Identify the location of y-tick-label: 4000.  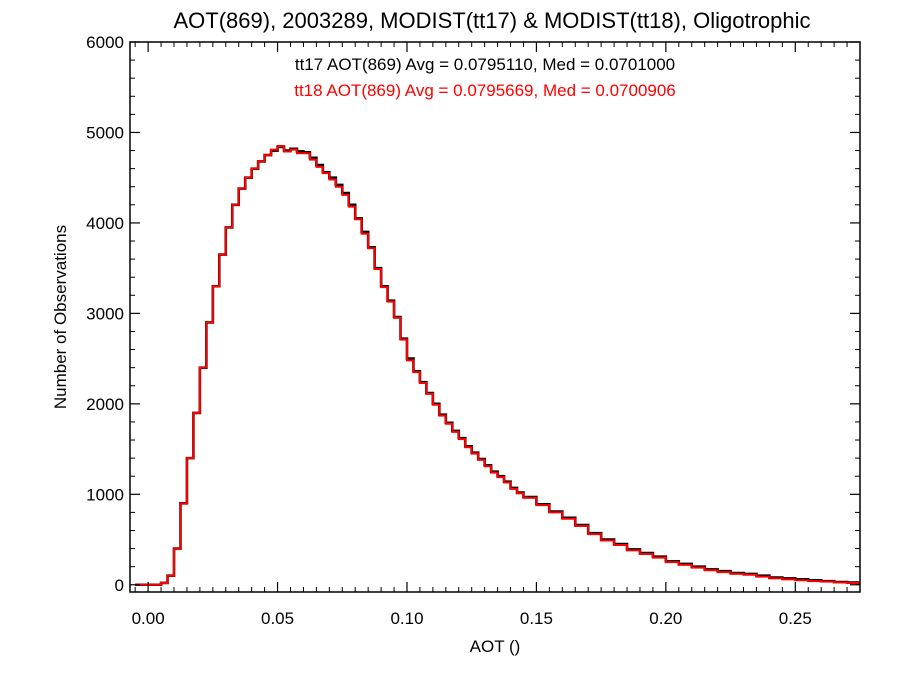
(105, 223).